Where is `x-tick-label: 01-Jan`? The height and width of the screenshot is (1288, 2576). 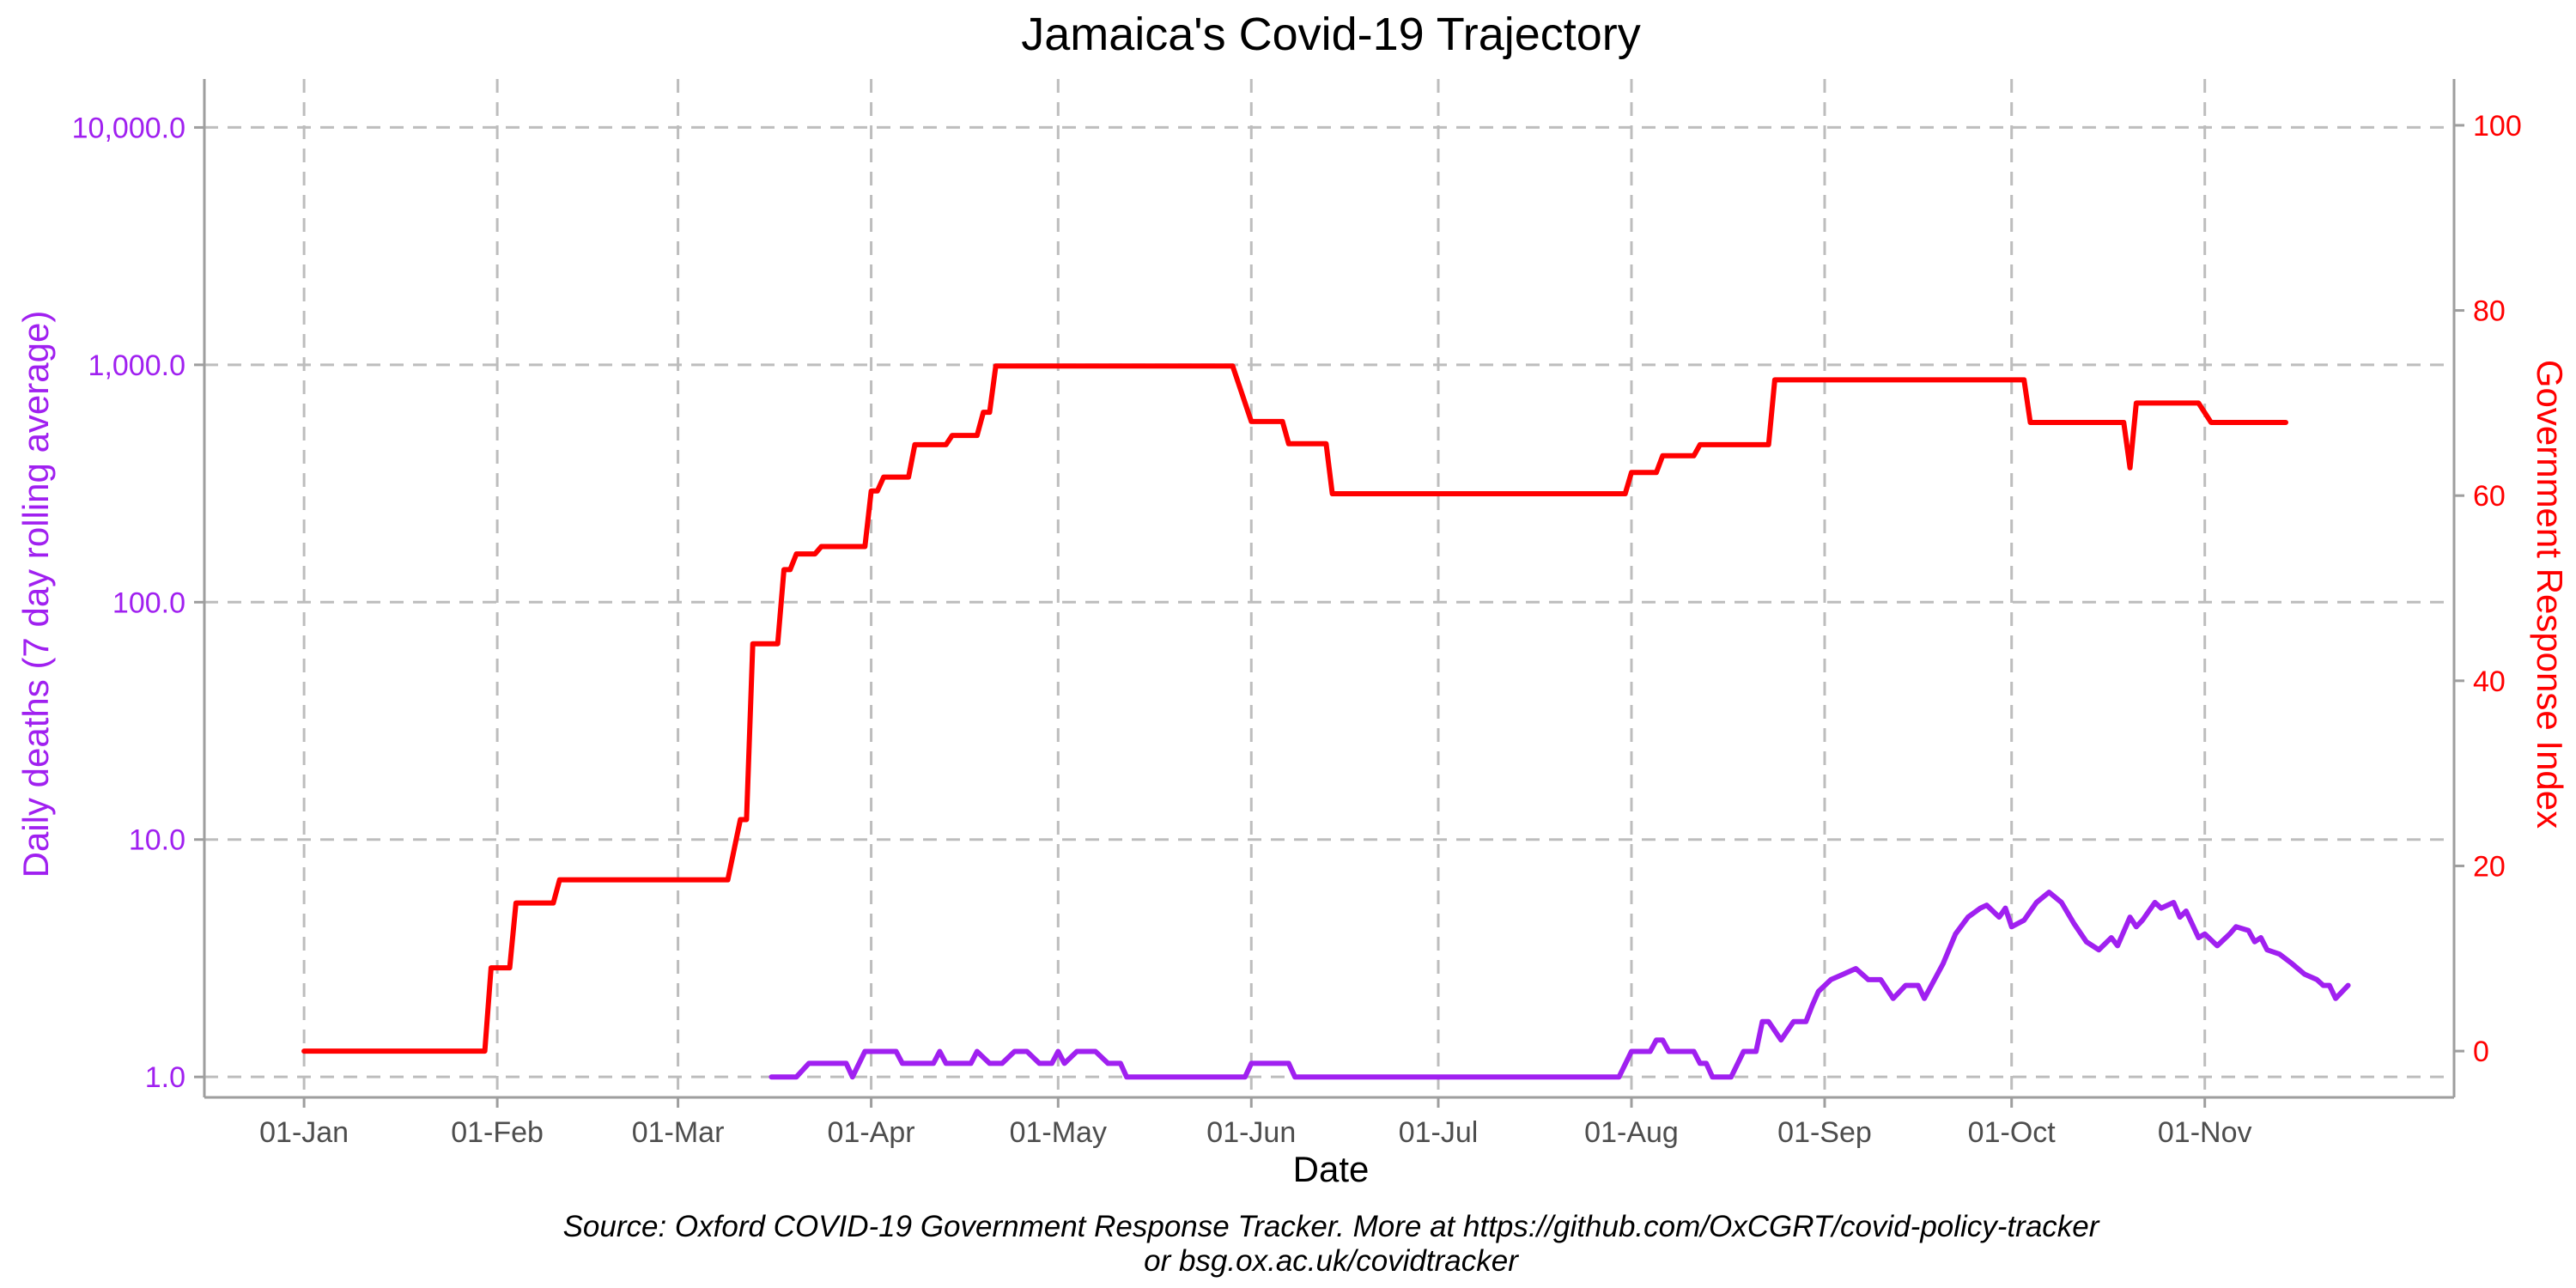
x-tick-label: 01-Jan is located at coordinates (304, 1133).